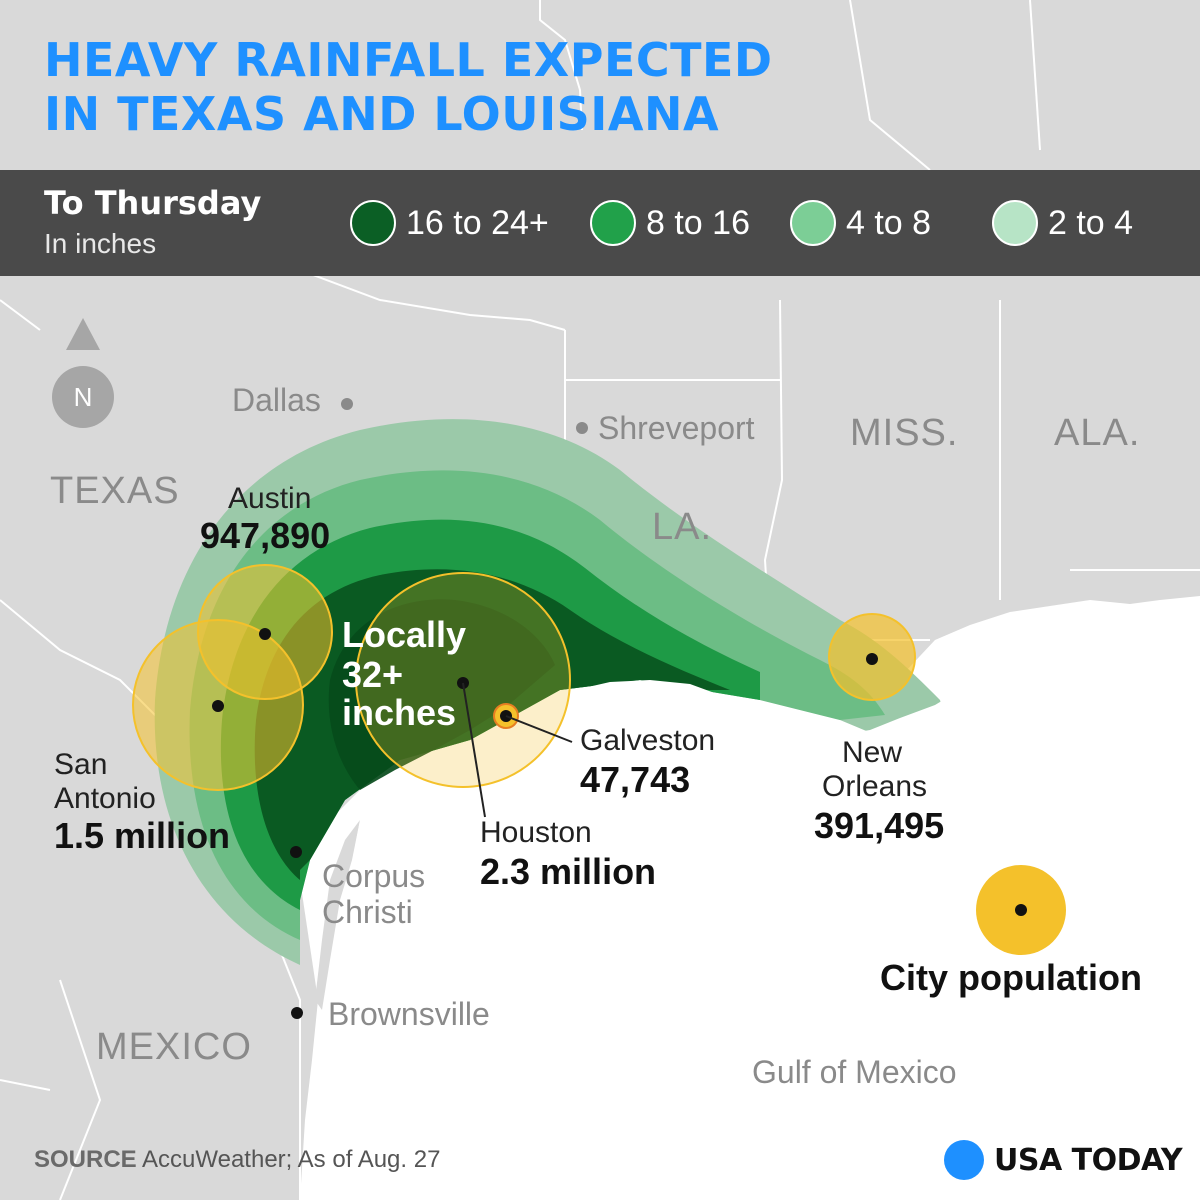 Image resolution: width=1200 pixels, height=1200 pixels. I want to click on corpus-christi-dot, so click(296, 852).